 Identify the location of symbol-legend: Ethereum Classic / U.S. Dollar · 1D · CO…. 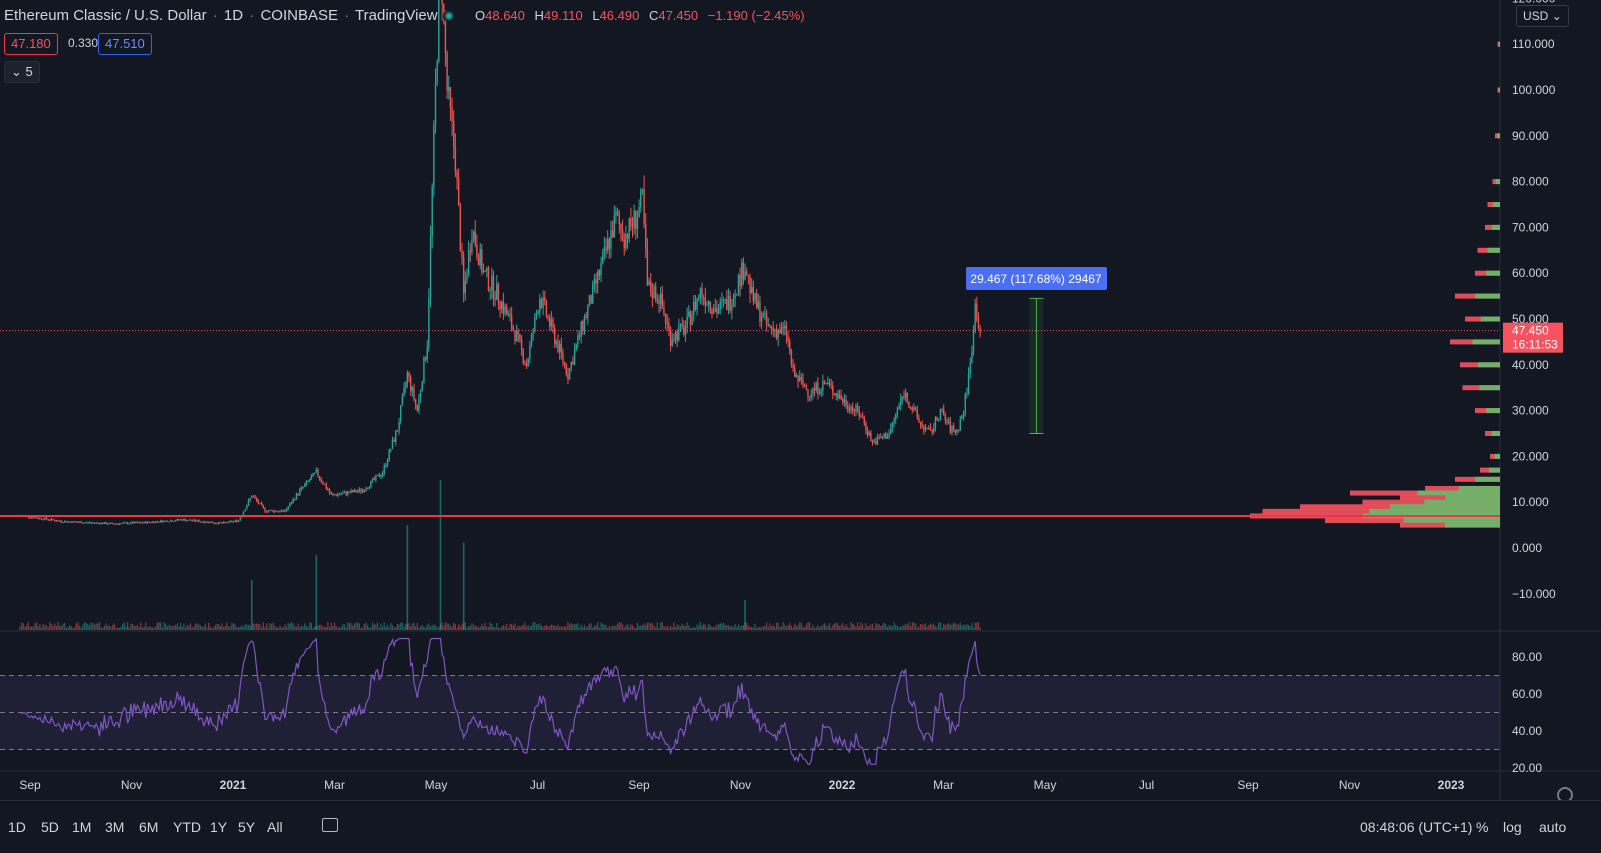
(221, 15).